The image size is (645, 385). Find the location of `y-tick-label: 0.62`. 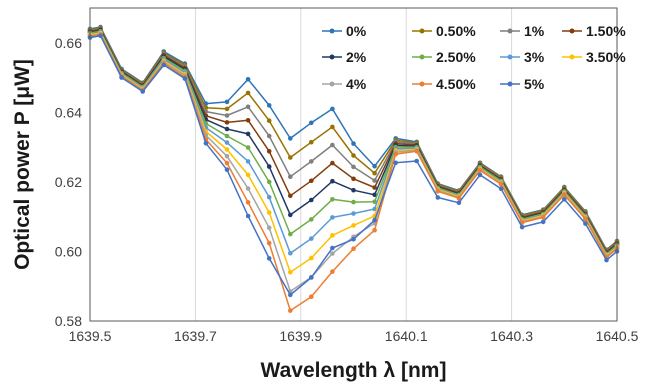

y-tick-label: 0.62 is located at coordinates (68, 182).